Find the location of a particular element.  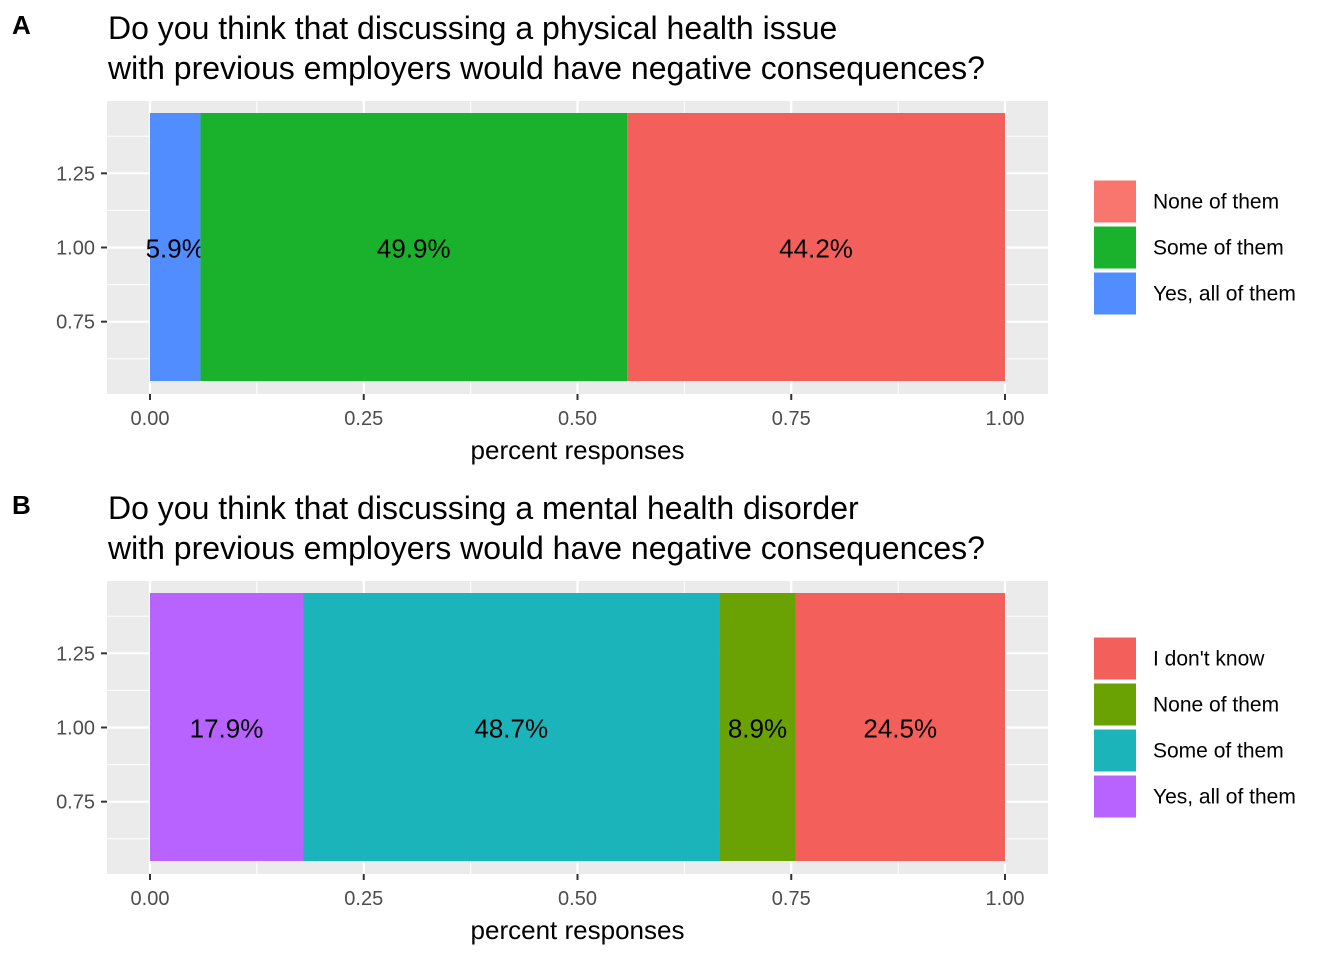

data-label: 8.9% is located at coordinates (757, 729).